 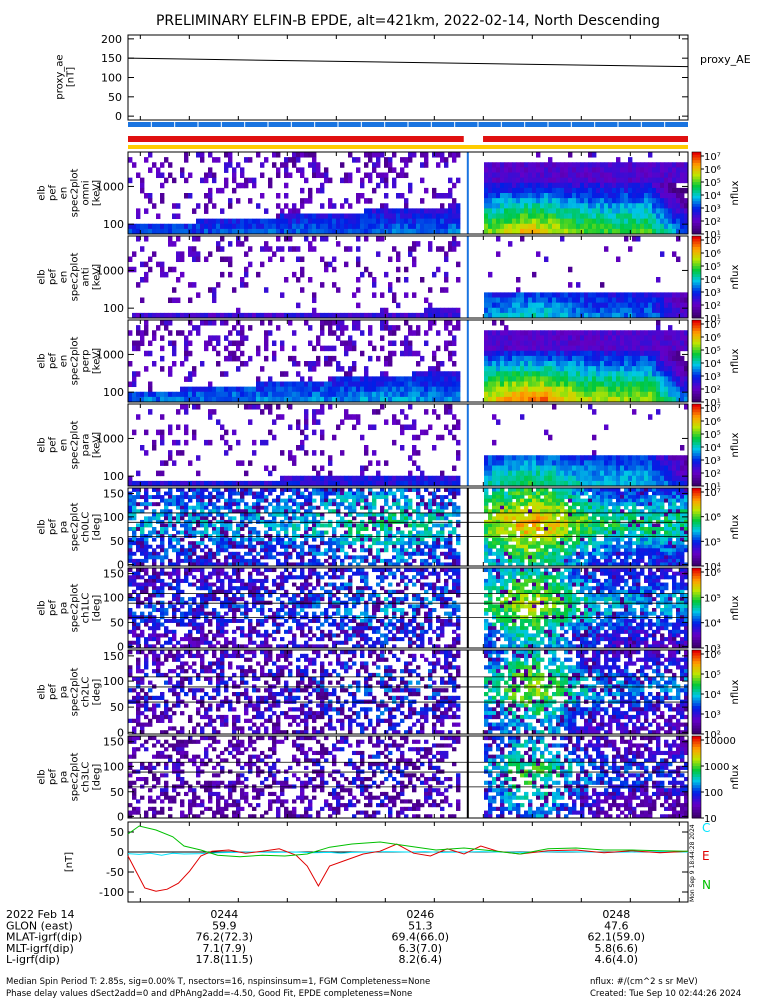 What do you see at coordinates (111, 58) in the screenshot?
I see `y-tick-label: 150` at bounding box center [111, 58].